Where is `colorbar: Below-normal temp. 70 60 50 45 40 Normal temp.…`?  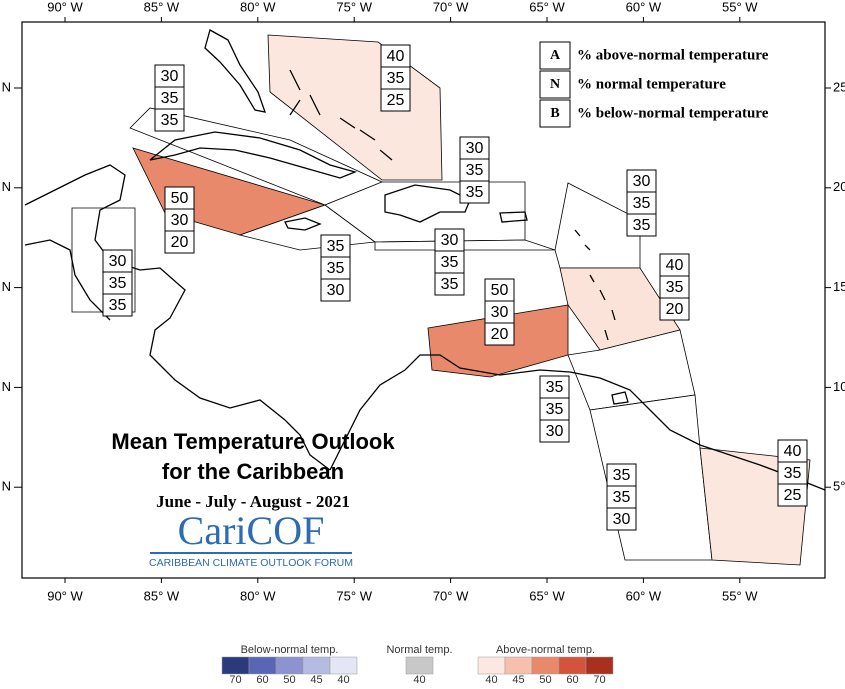
colorbar: Below-normal temp. 70 60 50 45 40 Normal temp.… is located at coordinates (417, 665).